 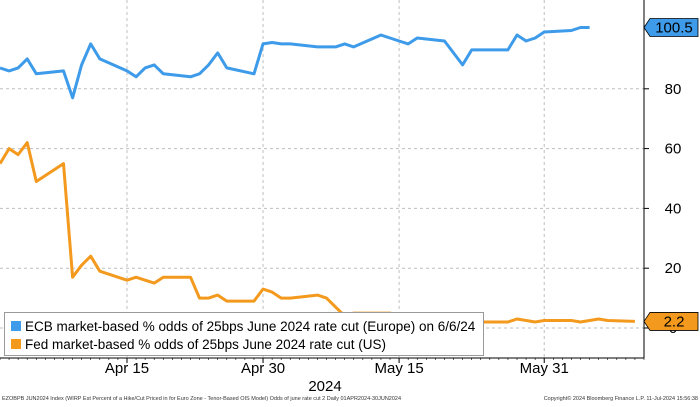 I want to click on y-axis-ticks: 020406080, so click(x=662, y=209).